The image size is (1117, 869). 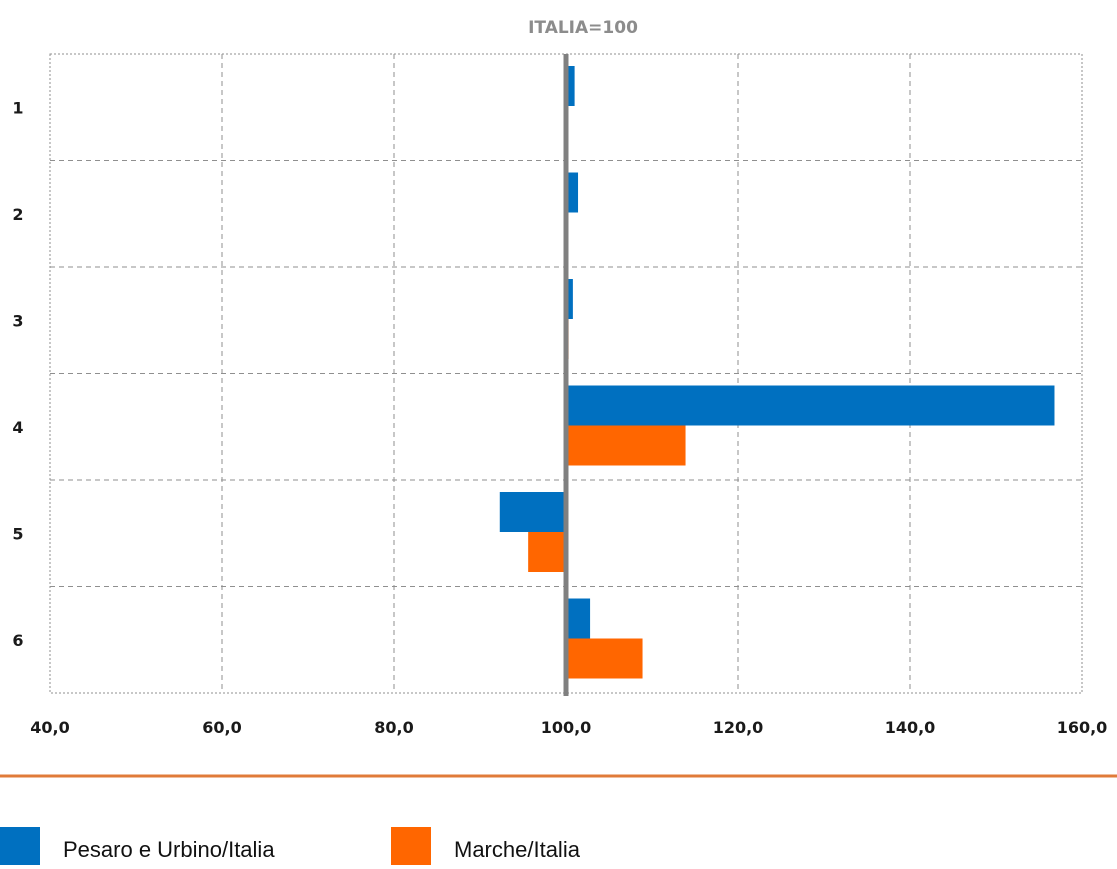 What do you see at coordinates (583, 28) in the screenshot?
I see `chart-title: ITALIA=100` at bounding box center [583, 28].